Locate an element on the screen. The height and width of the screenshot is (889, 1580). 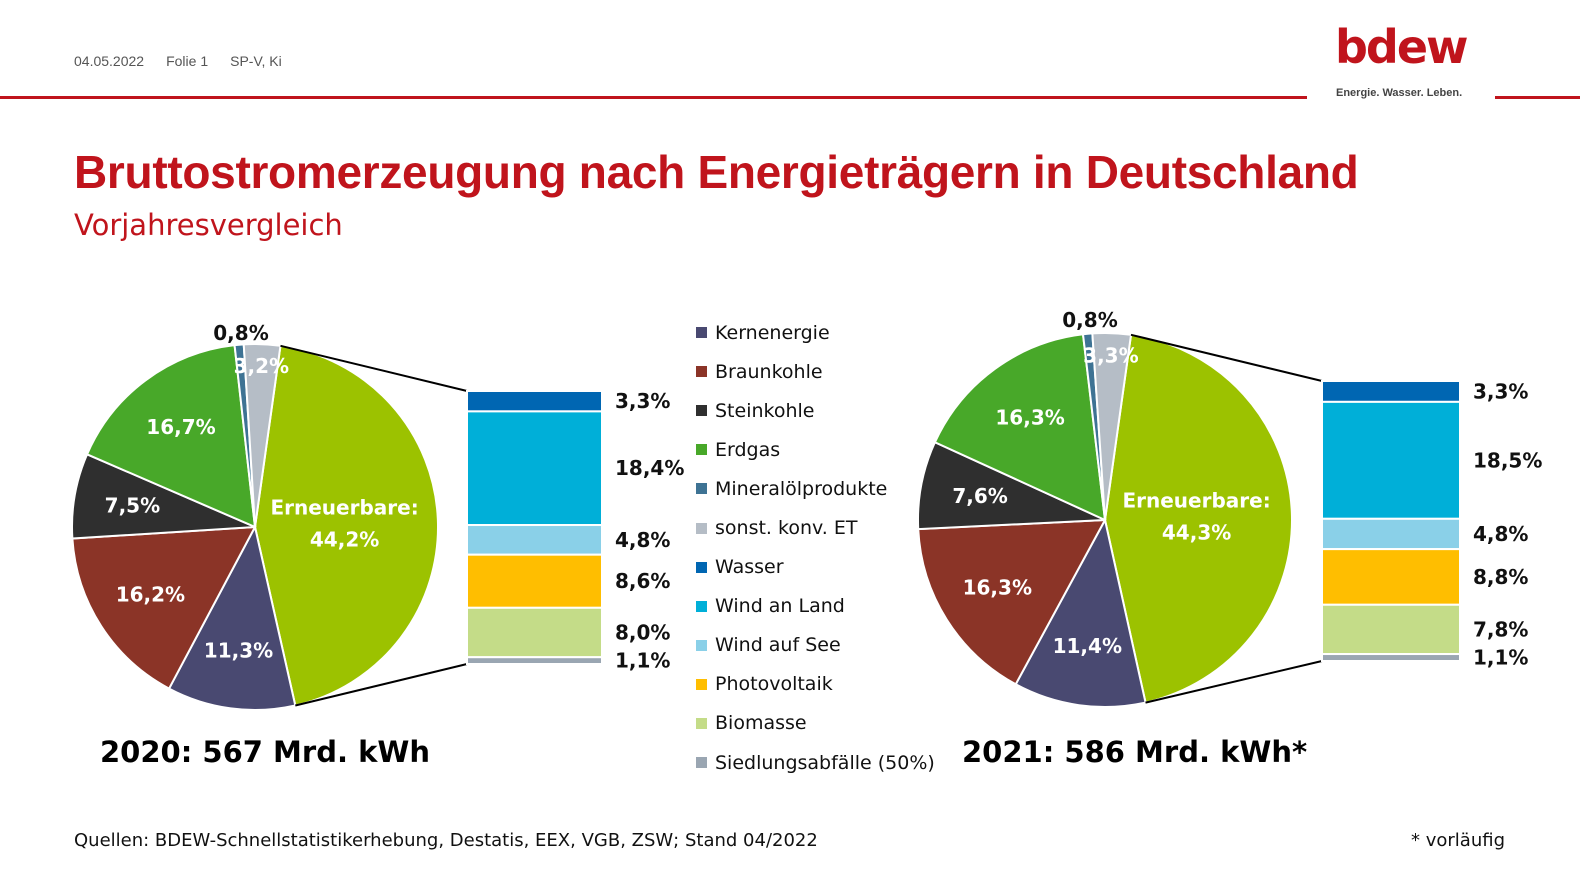
segment-label: 7,8% is located at coordinates (1500, 629).